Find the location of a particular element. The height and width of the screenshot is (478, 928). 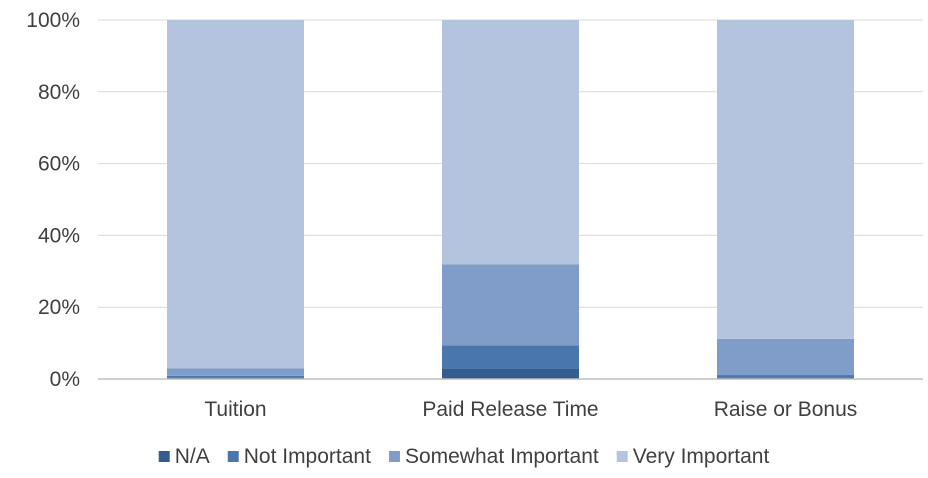

legend-label: Very Important is located at coordinates (701, 456).